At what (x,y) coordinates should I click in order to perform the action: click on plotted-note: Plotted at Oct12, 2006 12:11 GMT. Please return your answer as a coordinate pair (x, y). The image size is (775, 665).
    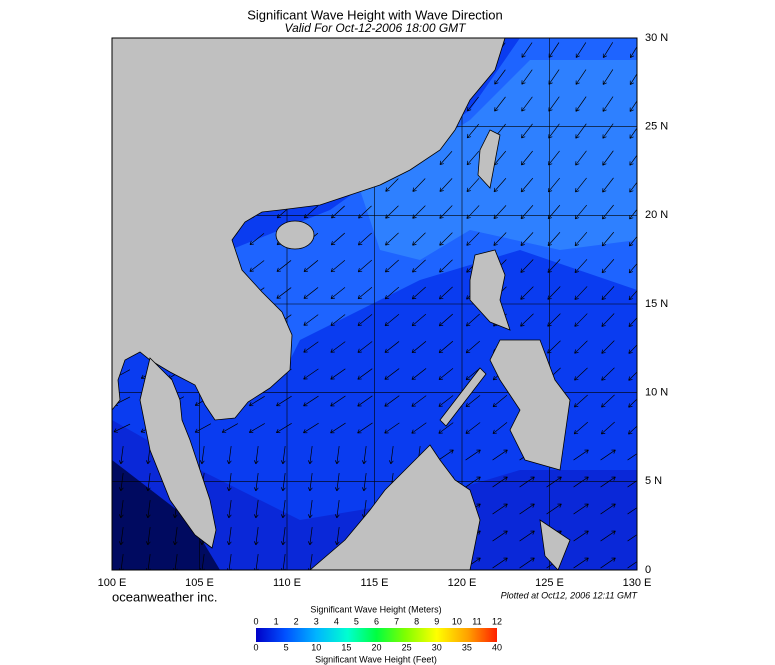
    Looking at the image, I should click on (570, 595).